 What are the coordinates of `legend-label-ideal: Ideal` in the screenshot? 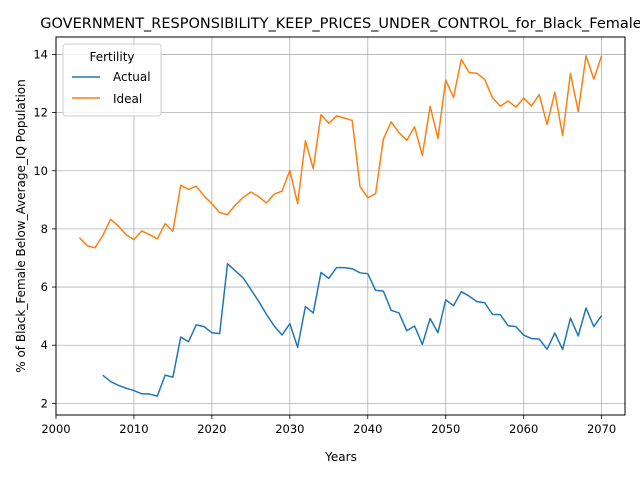 It's located at (127, 99).